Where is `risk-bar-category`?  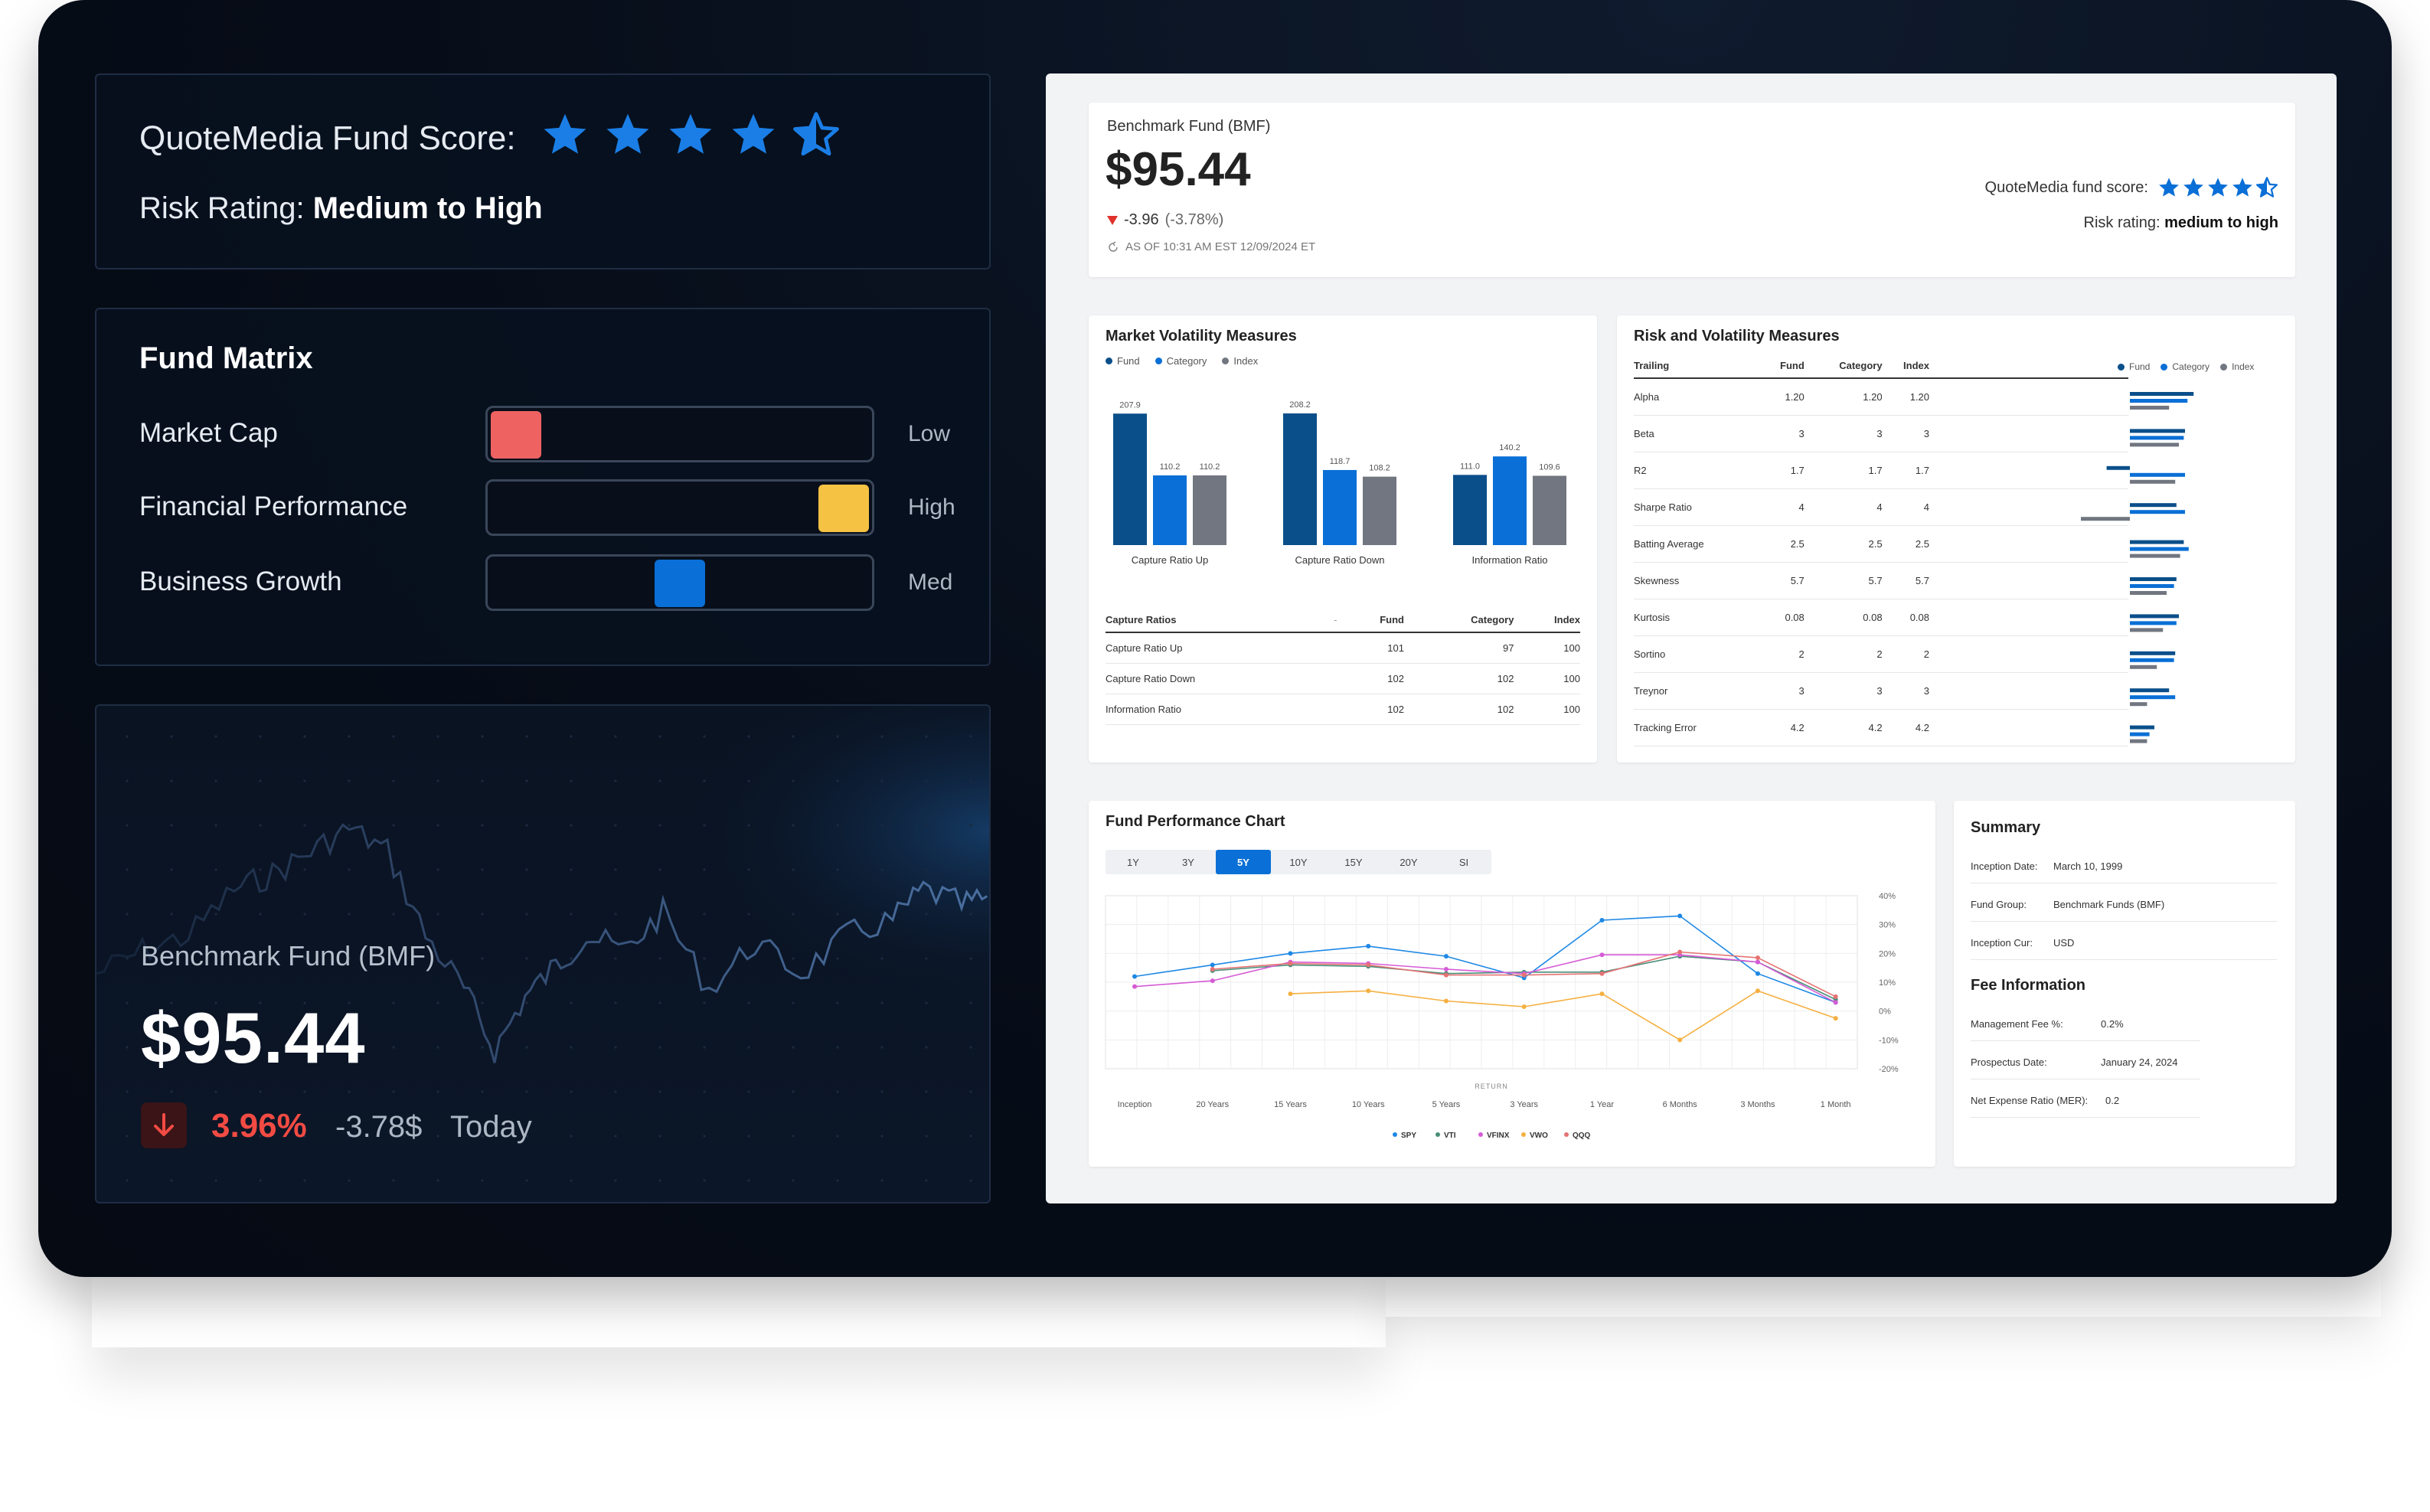
risk-bar-category is located at coordinates (2159, 549).